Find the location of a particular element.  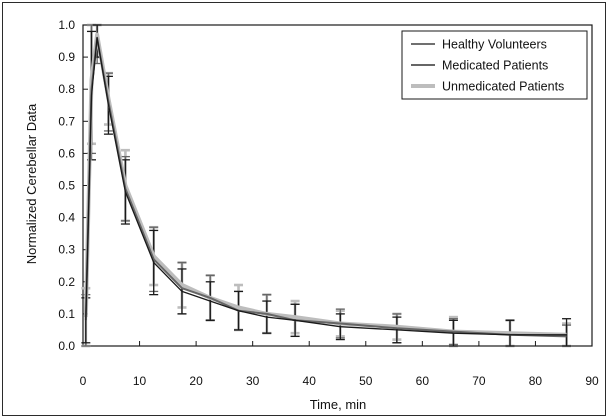

y-tick-label: 0.9 is located at coordinates (66, 57).